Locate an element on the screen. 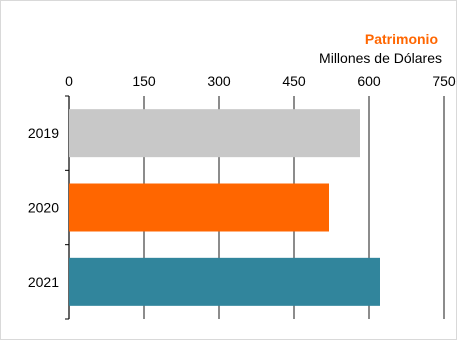 The image size is (457, 341). x-axis-ticks: 0 150 300 450 600 750 is located at coordinates (260, 81).